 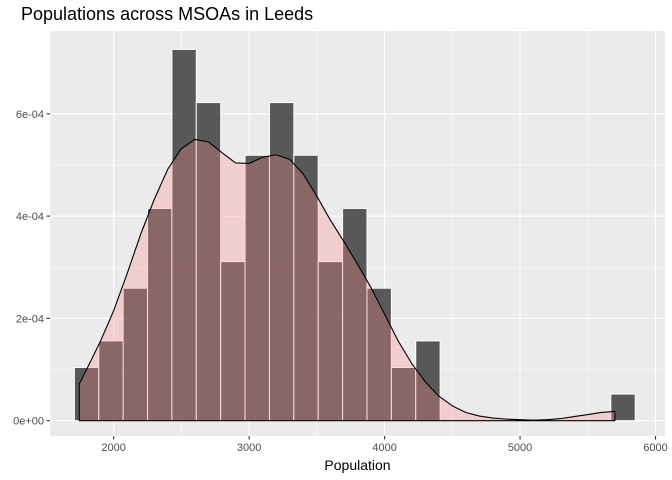 What do you see at coordinates (357, 465) in the screenshot?
I see `x-axis-title: Population` at bounding box center [357, 465].